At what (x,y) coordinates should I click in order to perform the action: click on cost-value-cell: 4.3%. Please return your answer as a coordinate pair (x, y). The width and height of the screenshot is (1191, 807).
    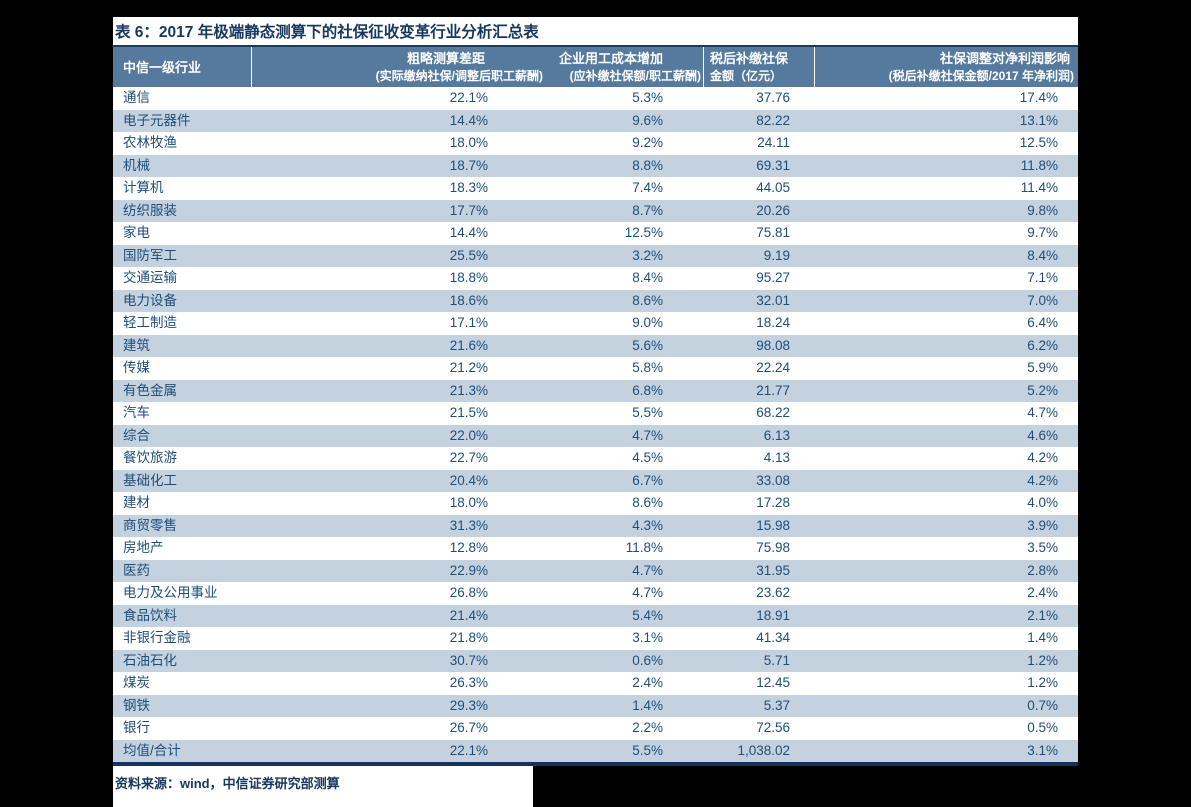
    Looking at the image, I should click on (647, 525).